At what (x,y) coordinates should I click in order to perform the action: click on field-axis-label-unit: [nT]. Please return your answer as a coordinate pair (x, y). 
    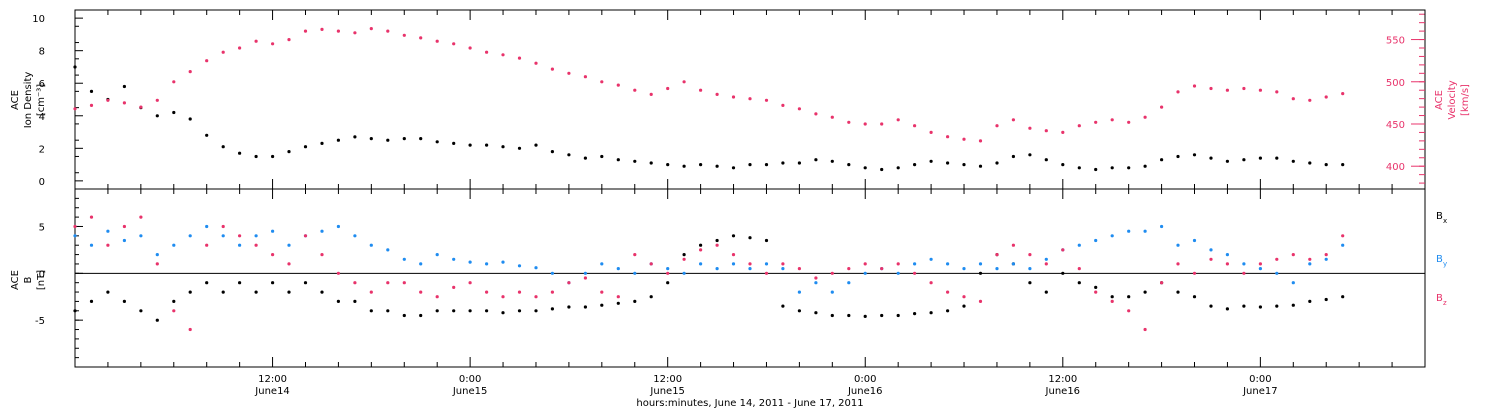
    Looking at the image, I should click on (41, 280).